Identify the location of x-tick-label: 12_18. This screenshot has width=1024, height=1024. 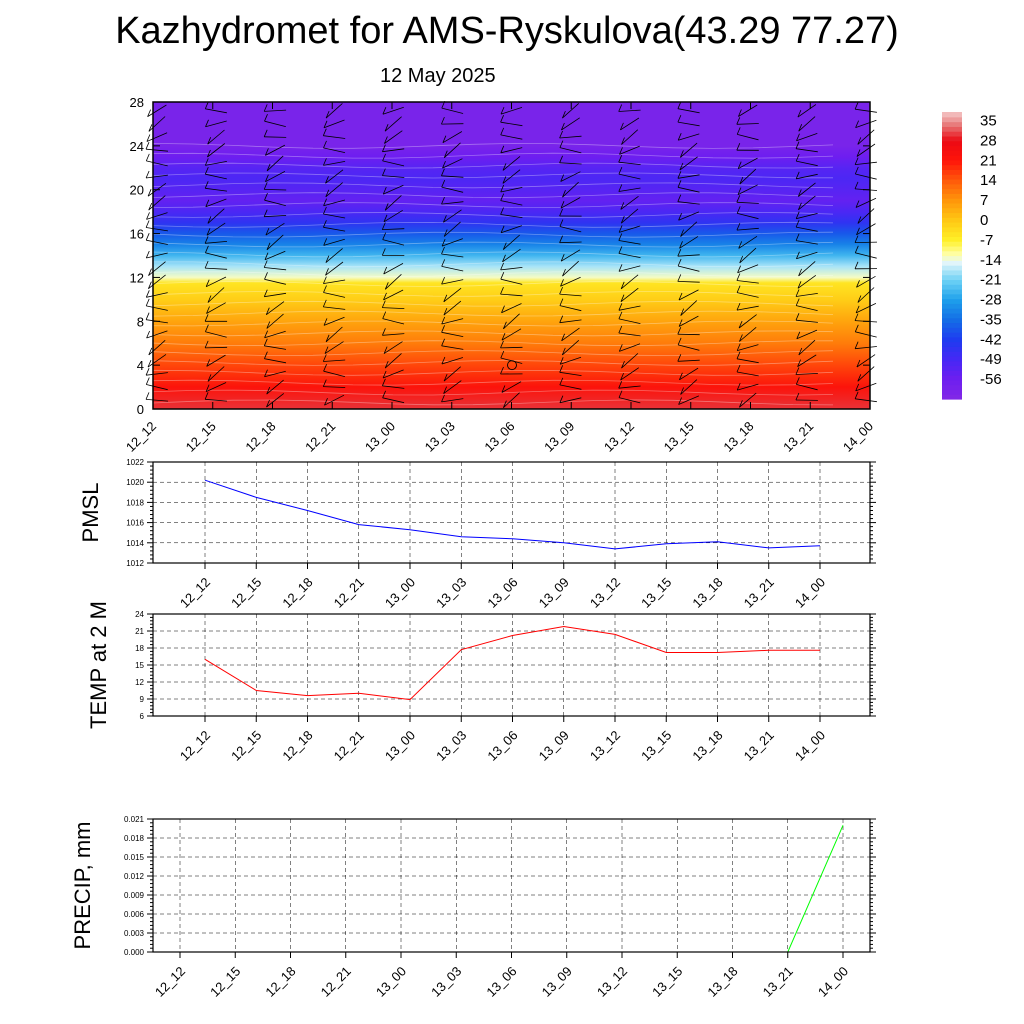
(297, 746).